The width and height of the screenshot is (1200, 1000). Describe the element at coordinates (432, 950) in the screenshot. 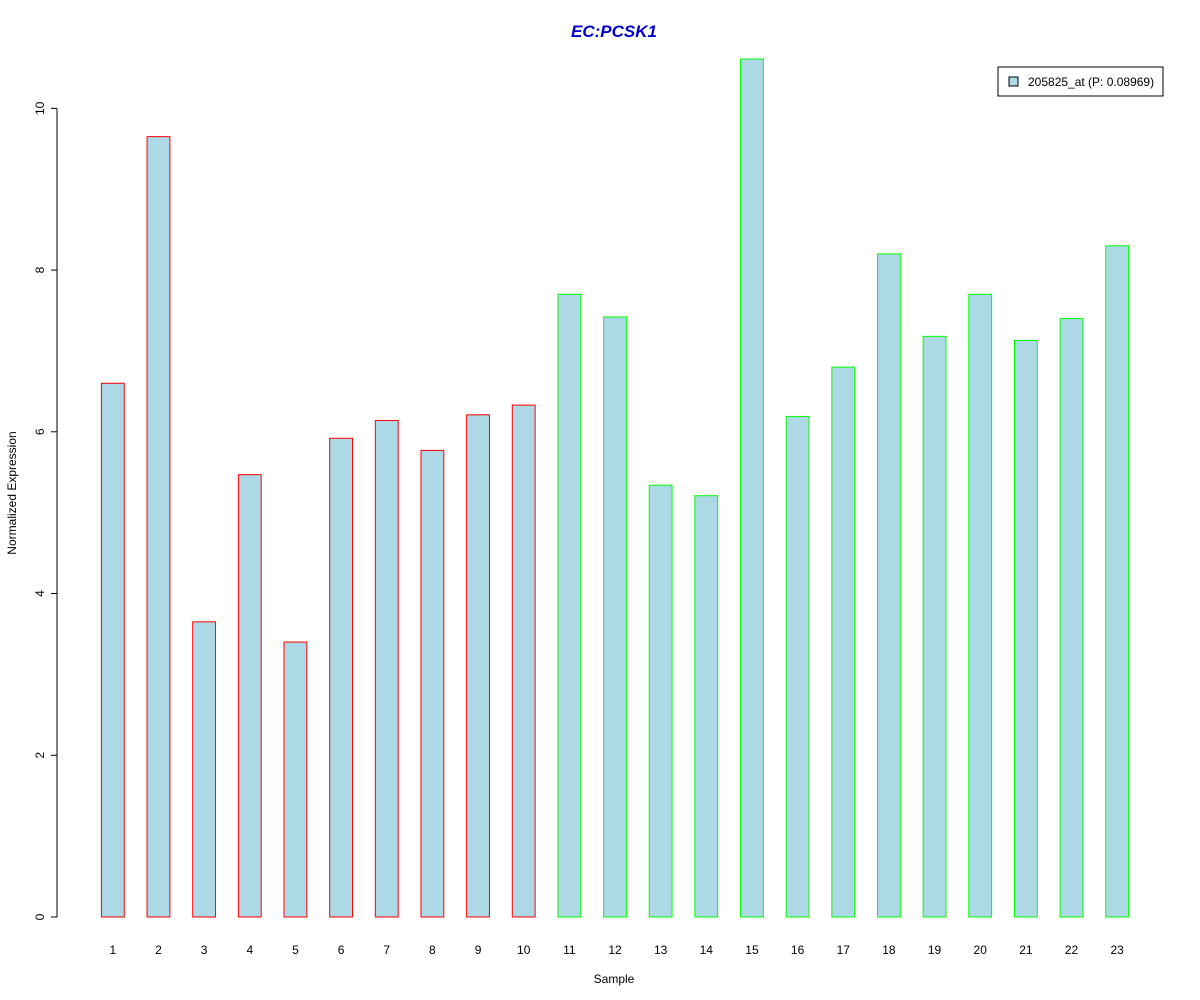

I see `x-tick-label: 8` at that location.